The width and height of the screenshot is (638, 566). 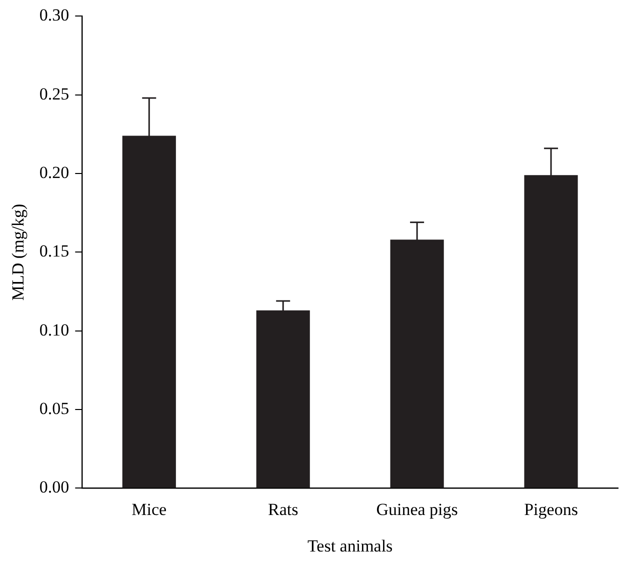 What do you see at coordinates (54, 408) in the screenshot?
I see `y-tick-label: 0.05` at bounding box center [54, 408].